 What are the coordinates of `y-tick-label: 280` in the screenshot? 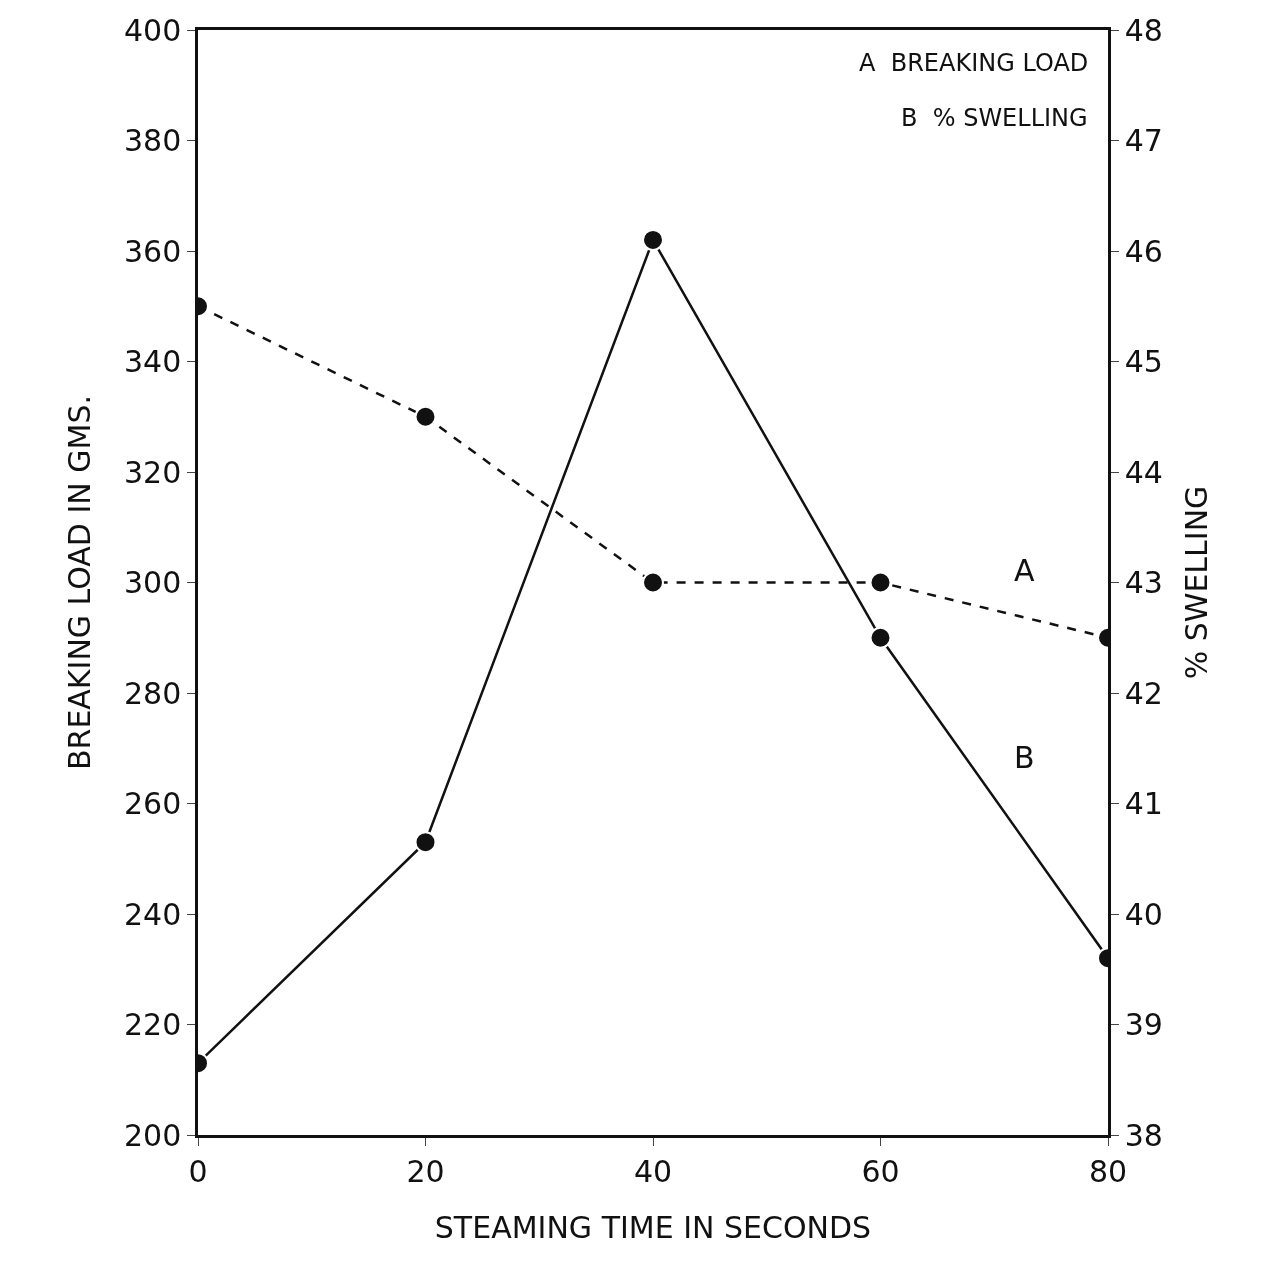 It's located at (152, 693).